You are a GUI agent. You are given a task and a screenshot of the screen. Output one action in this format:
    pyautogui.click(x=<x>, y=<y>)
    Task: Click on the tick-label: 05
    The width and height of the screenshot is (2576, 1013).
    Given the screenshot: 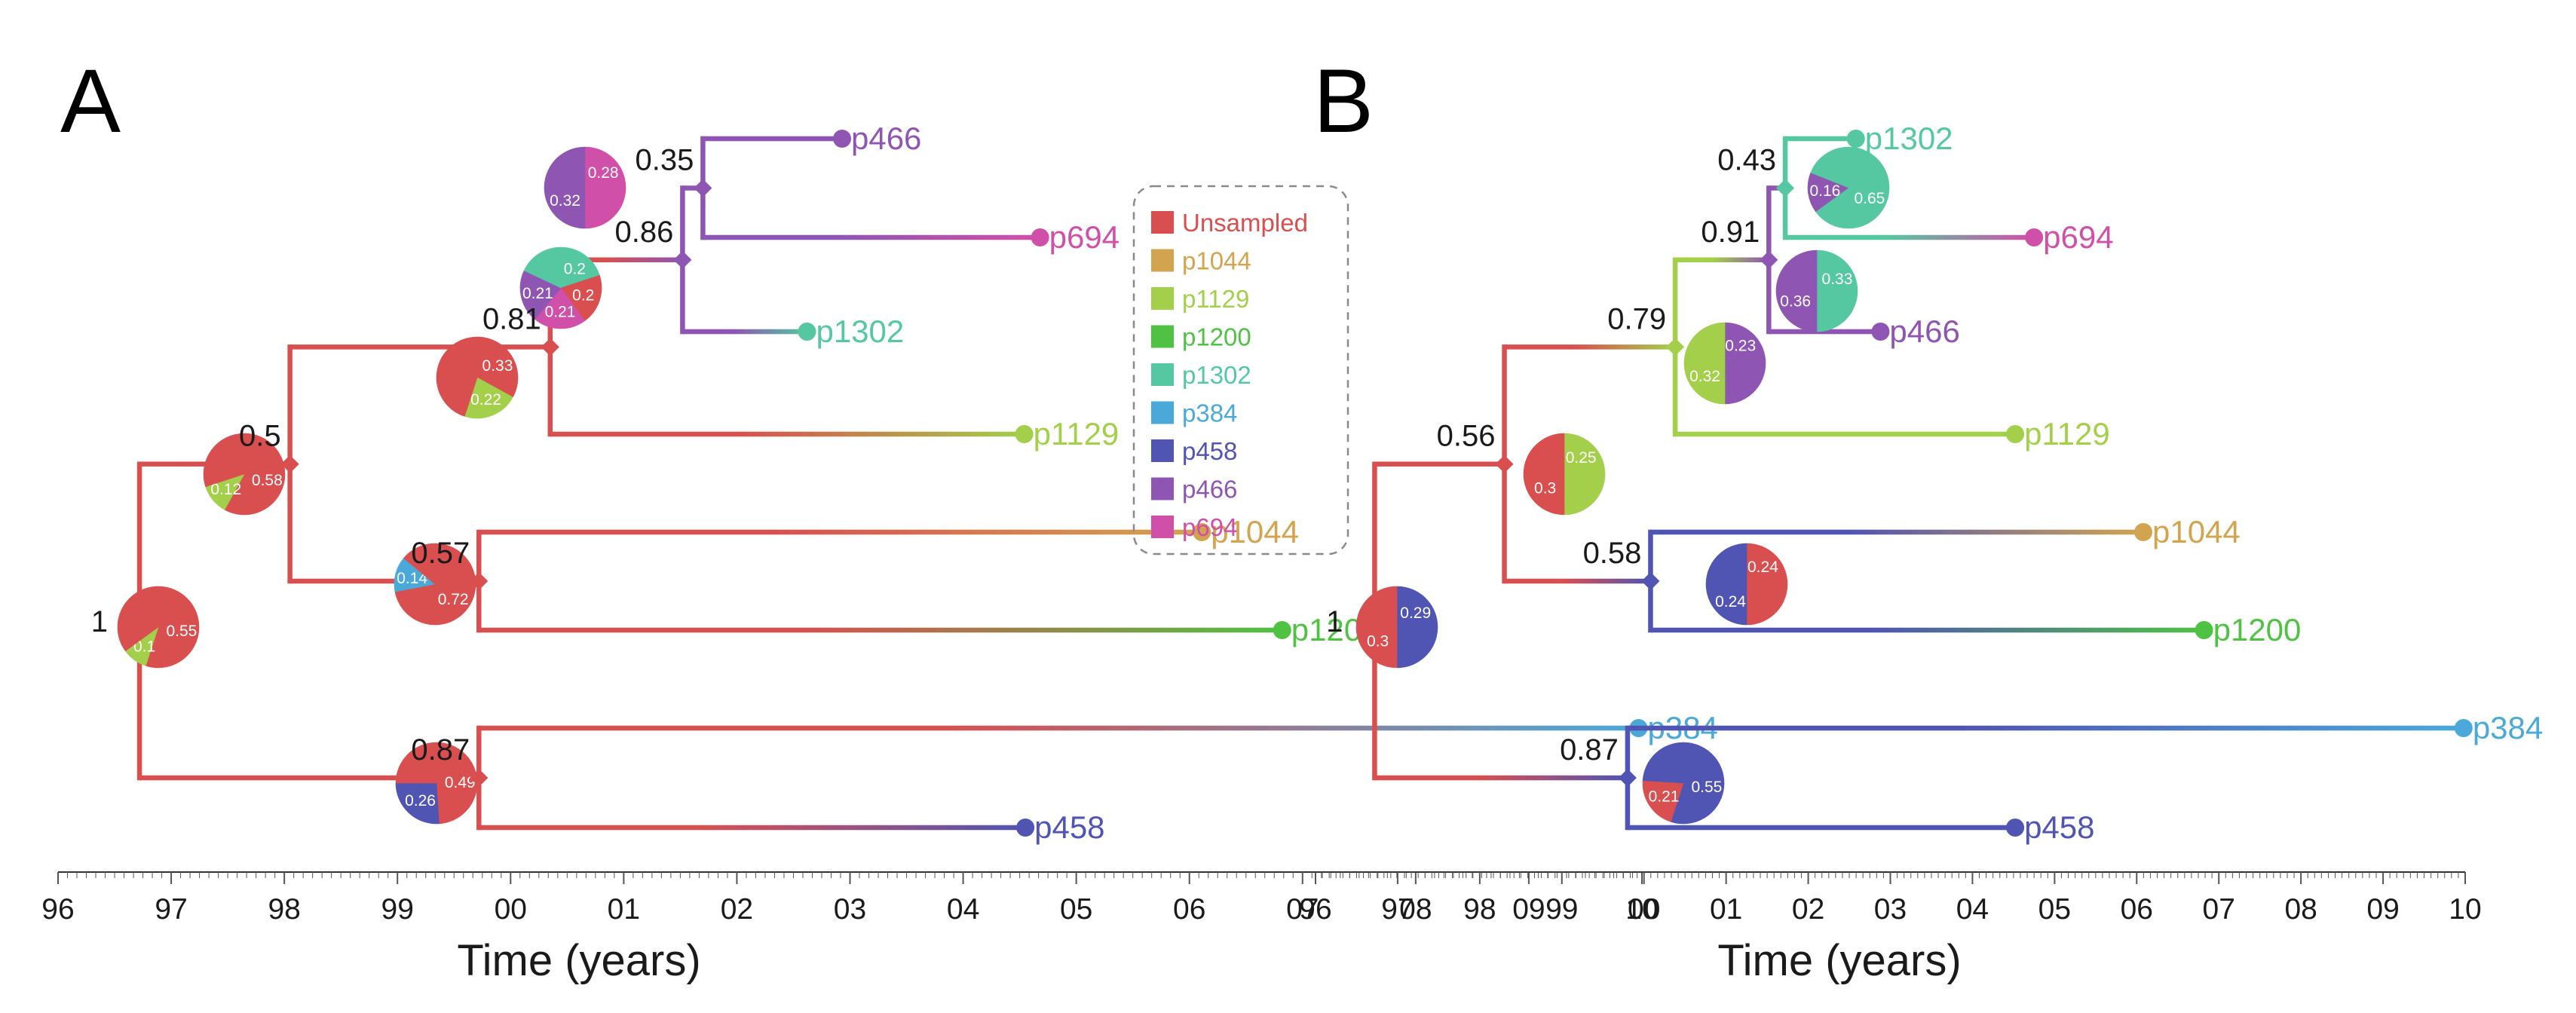 What is the action you would take?
    pyautogui.click(x=2054, y=910)
    